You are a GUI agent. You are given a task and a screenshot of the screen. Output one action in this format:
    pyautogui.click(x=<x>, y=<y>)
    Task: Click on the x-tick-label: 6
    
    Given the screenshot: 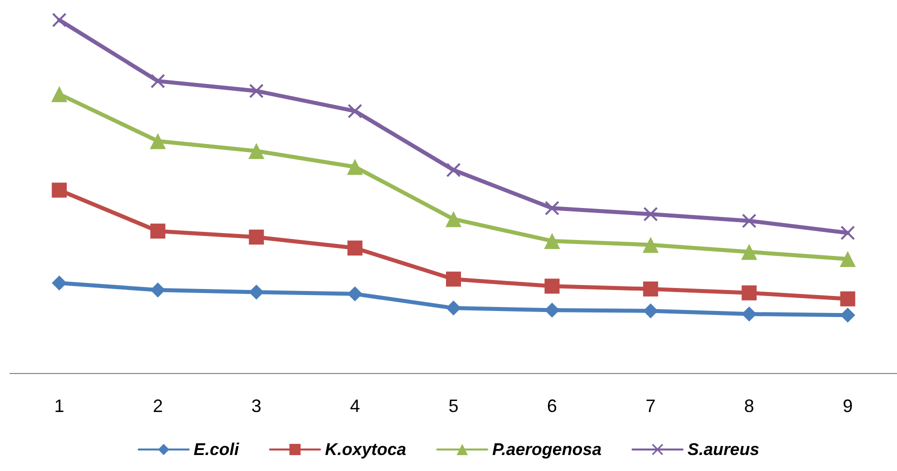 What is the action you would take?
    pyautogui.click(x=552, y=406)
    